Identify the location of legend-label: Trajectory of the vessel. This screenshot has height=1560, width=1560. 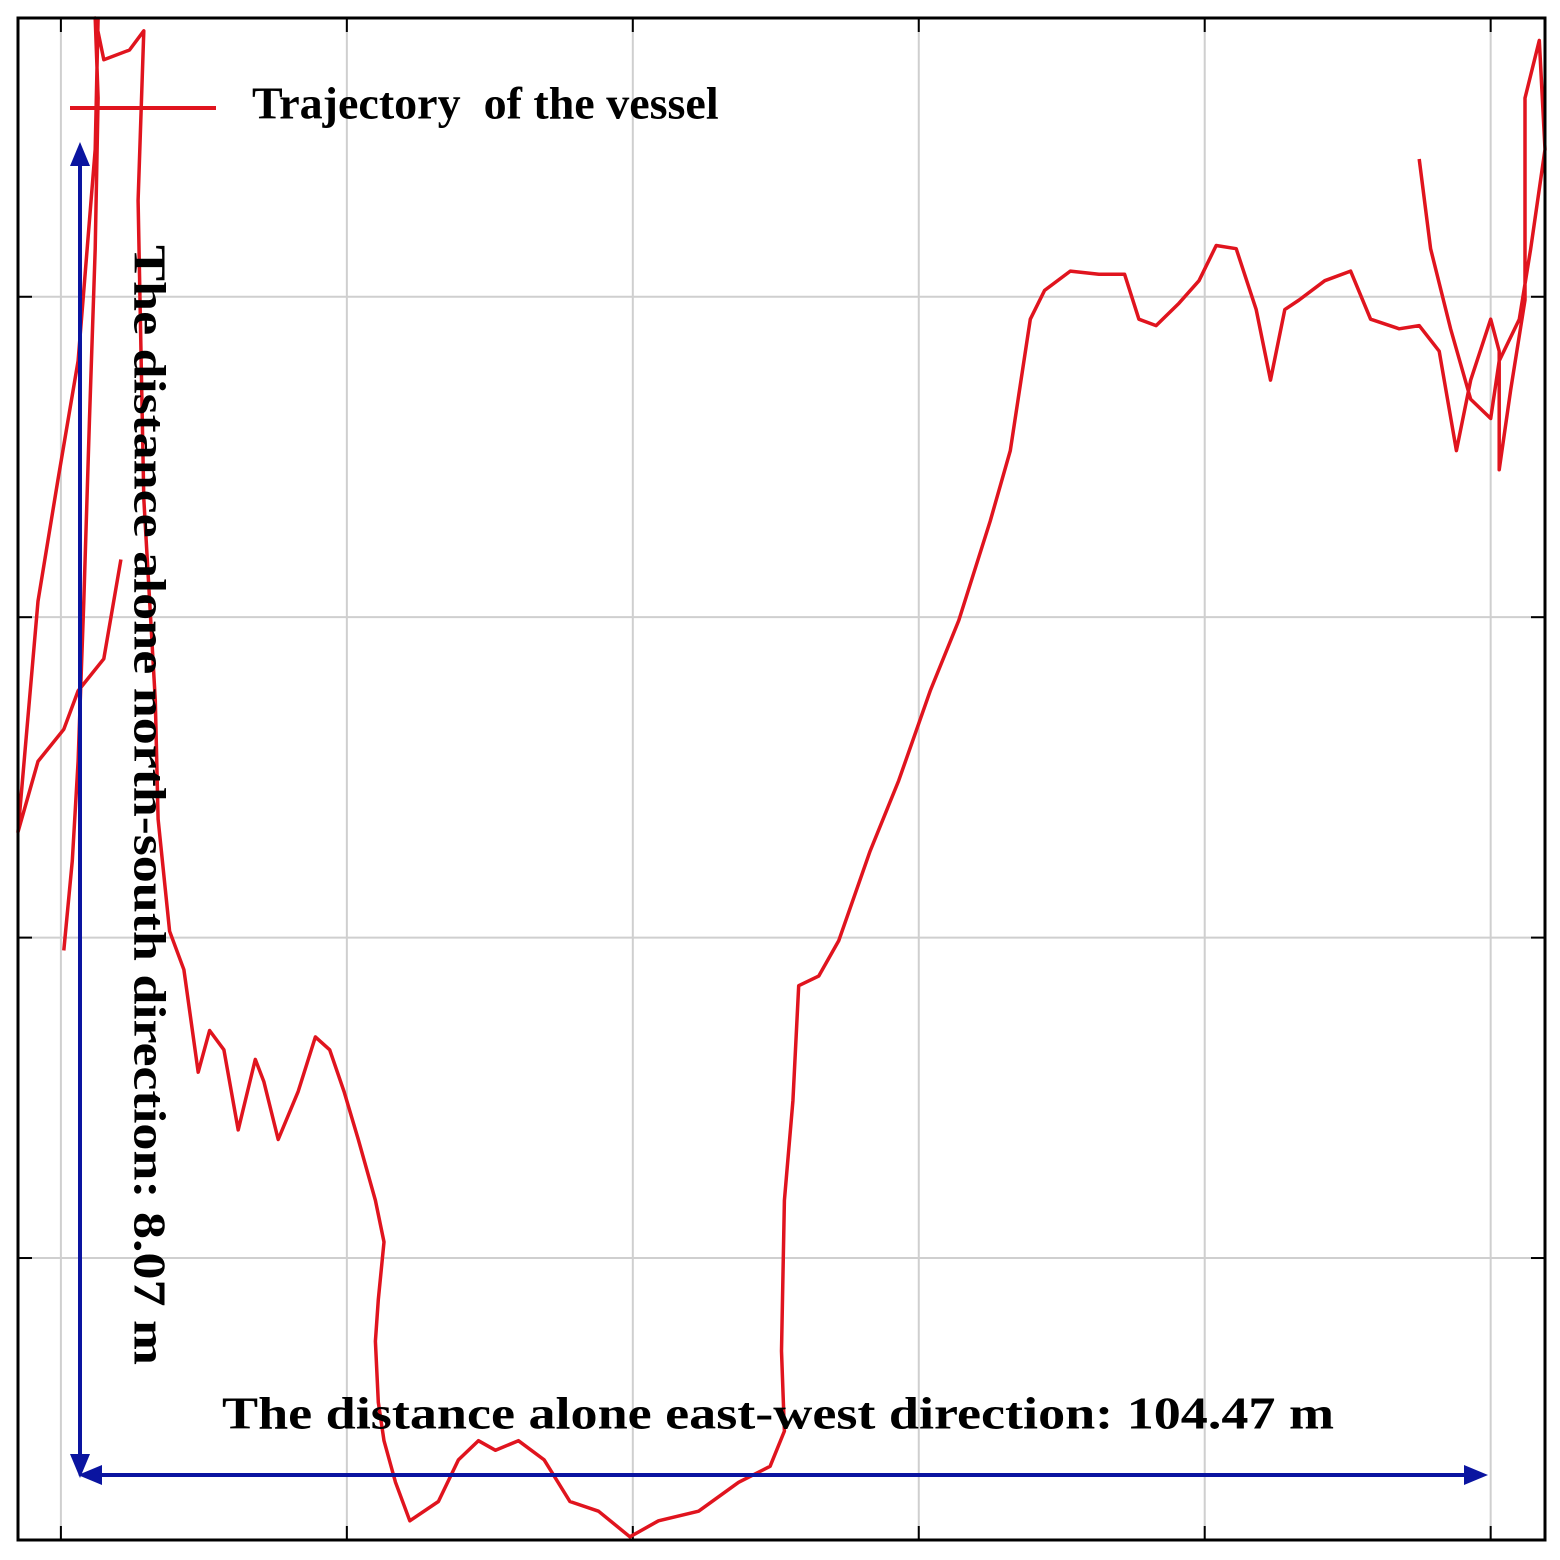
(485, 103).